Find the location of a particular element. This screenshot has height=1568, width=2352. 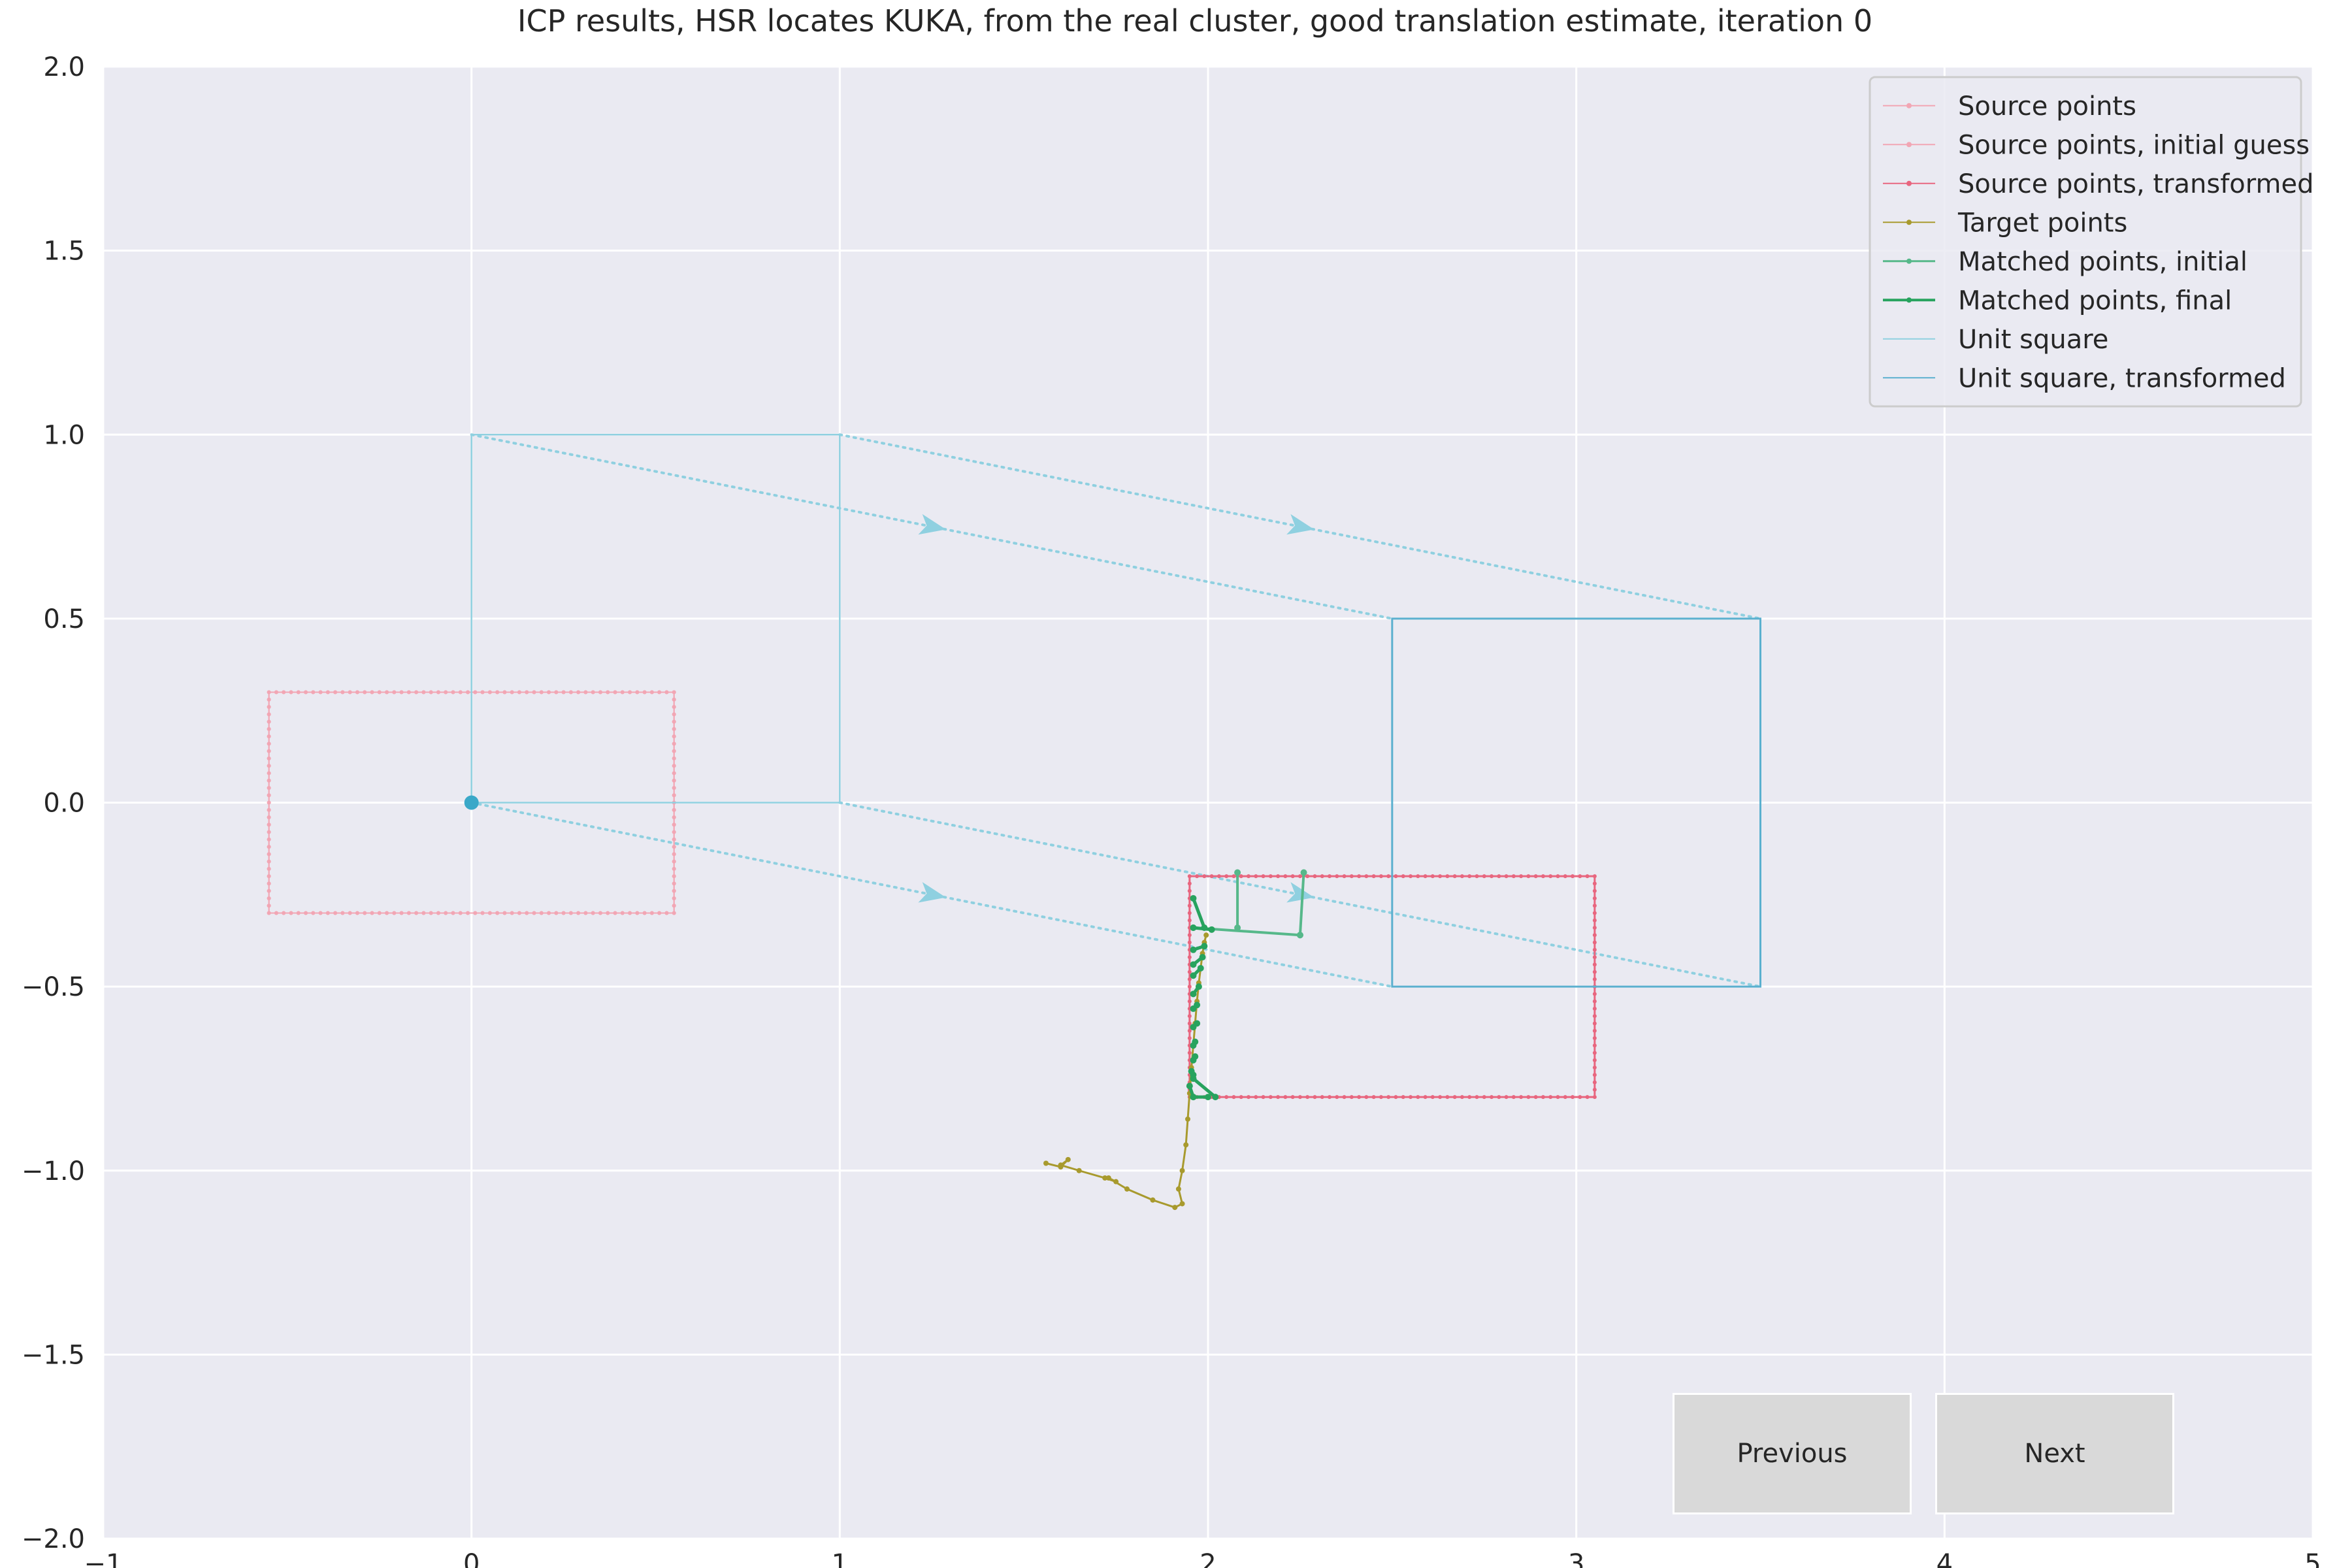

previous-button: Previous is located at coordinates (1792, 1453).